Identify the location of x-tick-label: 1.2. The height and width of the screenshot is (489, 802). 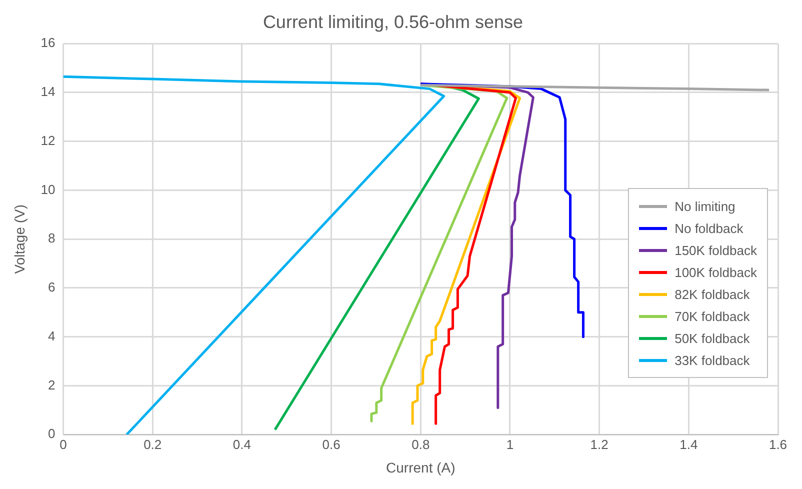
(599, 444).